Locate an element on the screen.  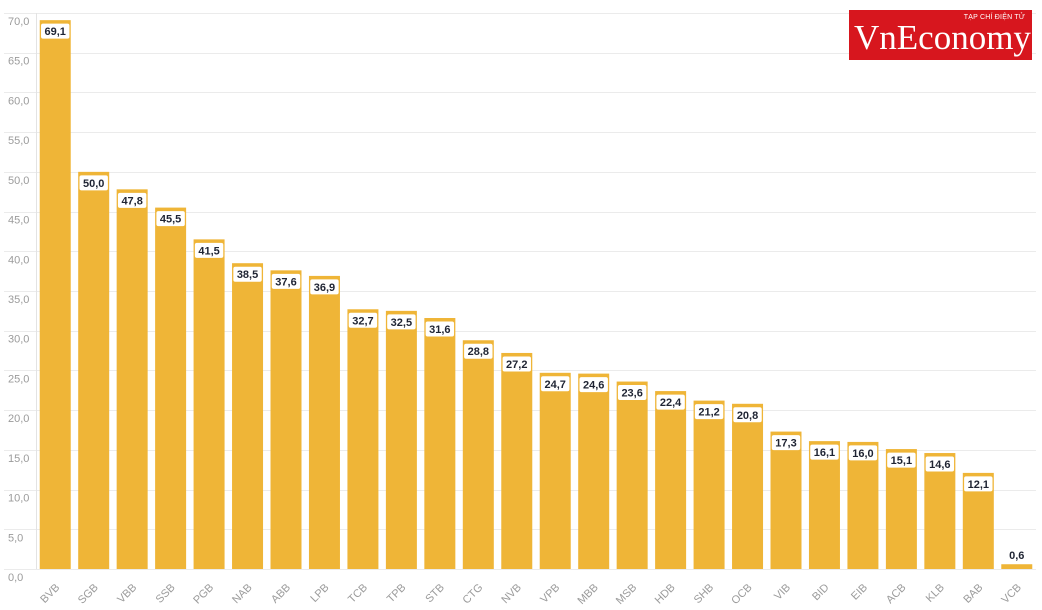
x-tick-label: VCB is located at coordinates (1011, 594).